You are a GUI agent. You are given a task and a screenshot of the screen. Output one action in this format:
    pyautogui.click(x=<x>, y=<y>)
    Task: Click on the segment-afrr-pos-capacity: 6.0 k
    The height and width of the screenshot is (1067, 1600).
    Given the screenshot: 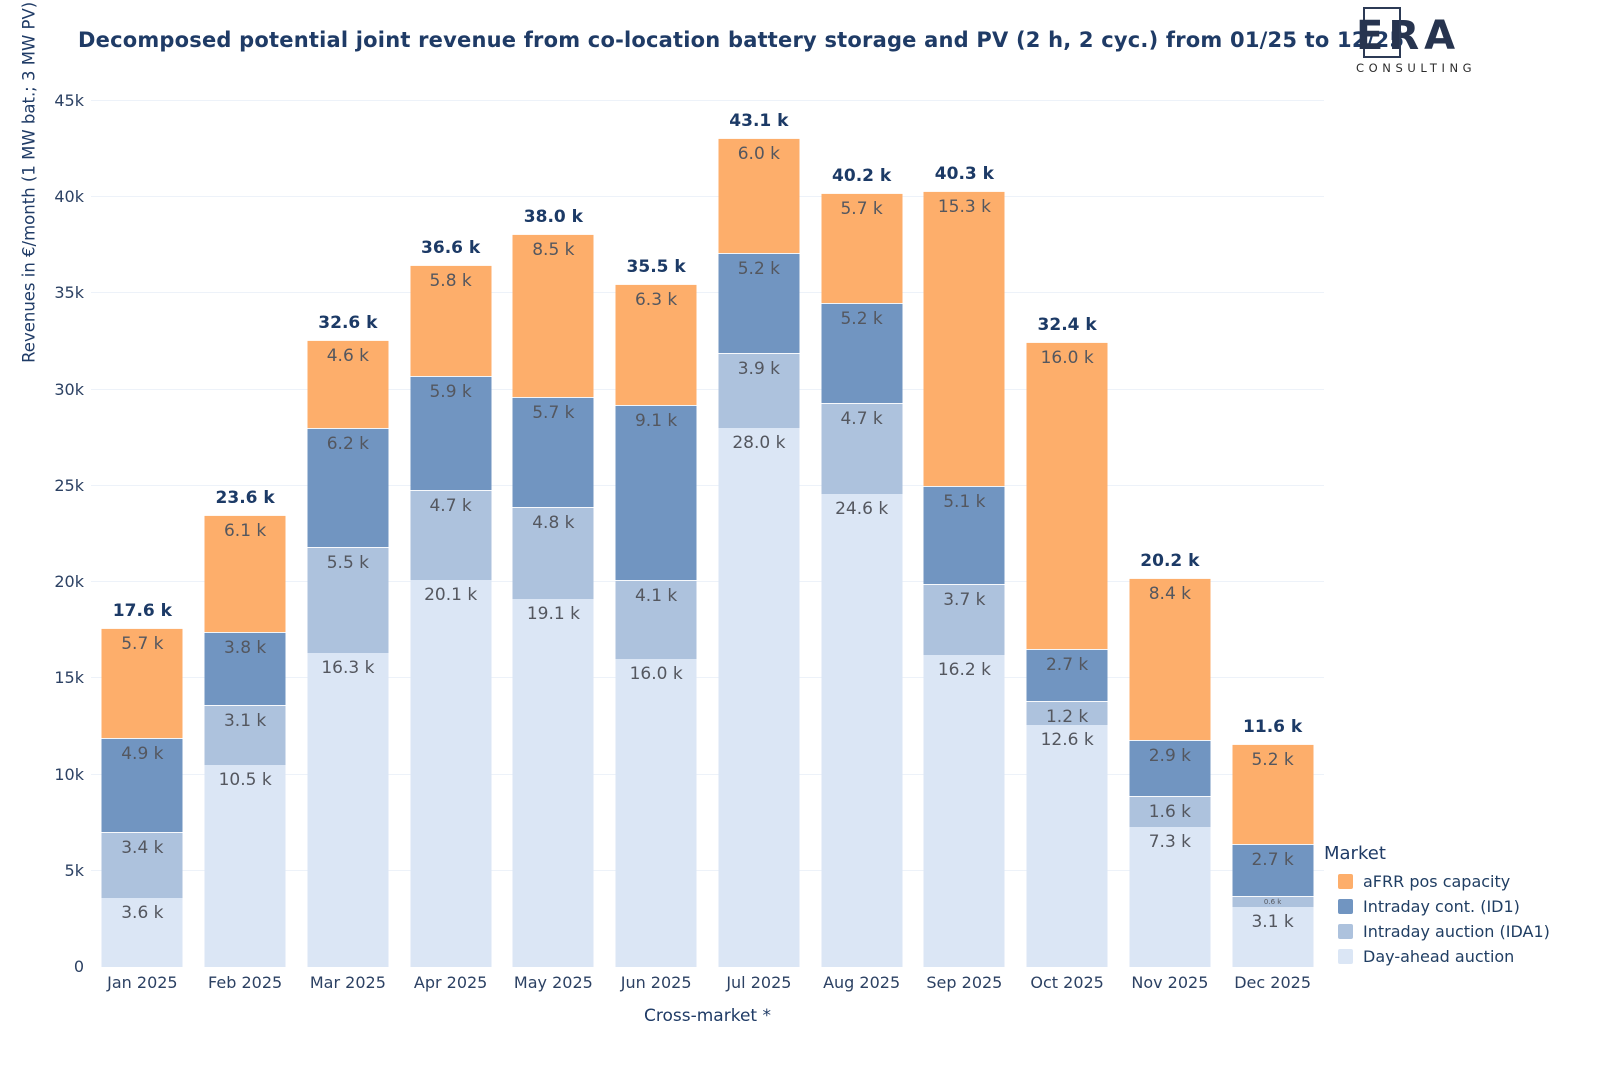 What is the action you would take?
    pyautogui.click(x=759, y=195)
    